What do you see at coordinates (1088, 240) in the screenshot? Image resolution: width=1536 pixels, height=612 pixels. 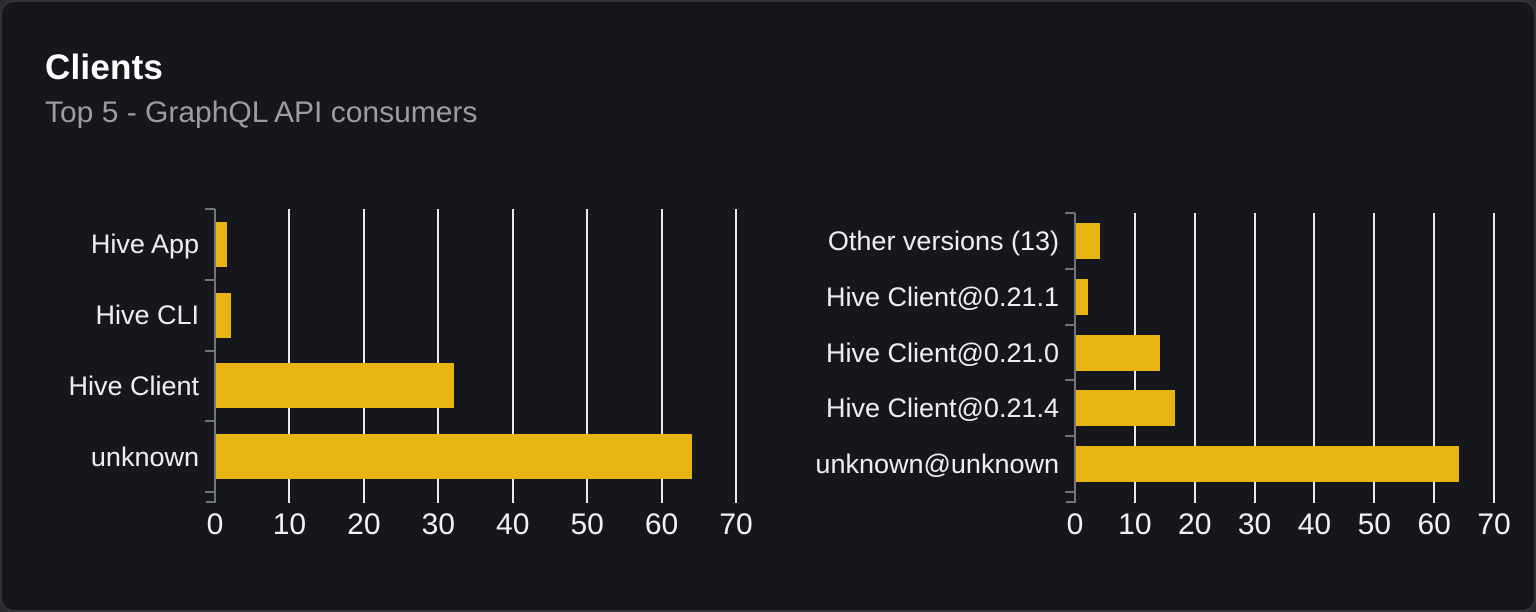 I see `bar-other-versions-13-` at bounding box center [1088, 240].